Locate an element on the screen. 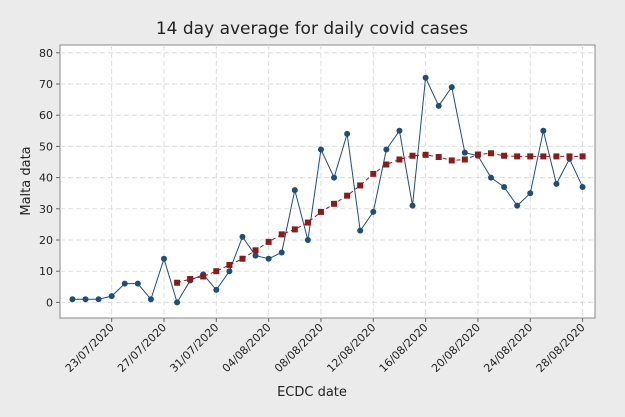 The image size is (625, 417). y-tick-label: 0 is located at coordinates (49, 302).